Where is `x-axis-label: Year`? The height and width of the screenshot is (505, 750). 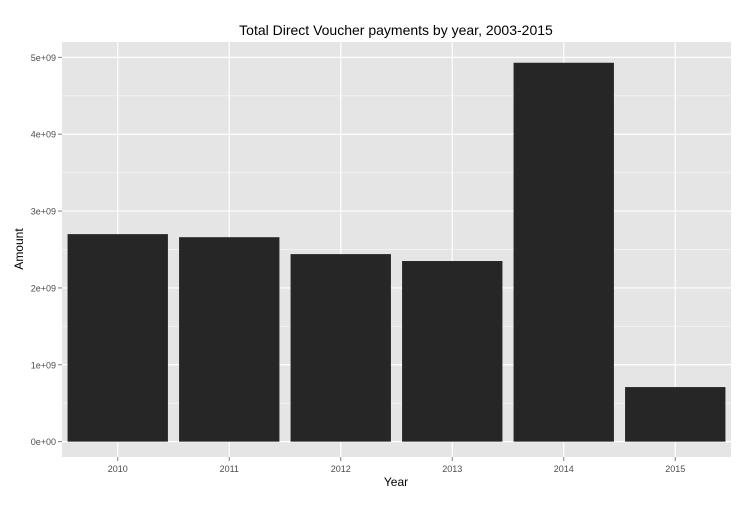
x-axis-label: Year is located at coordinates (396, 482).